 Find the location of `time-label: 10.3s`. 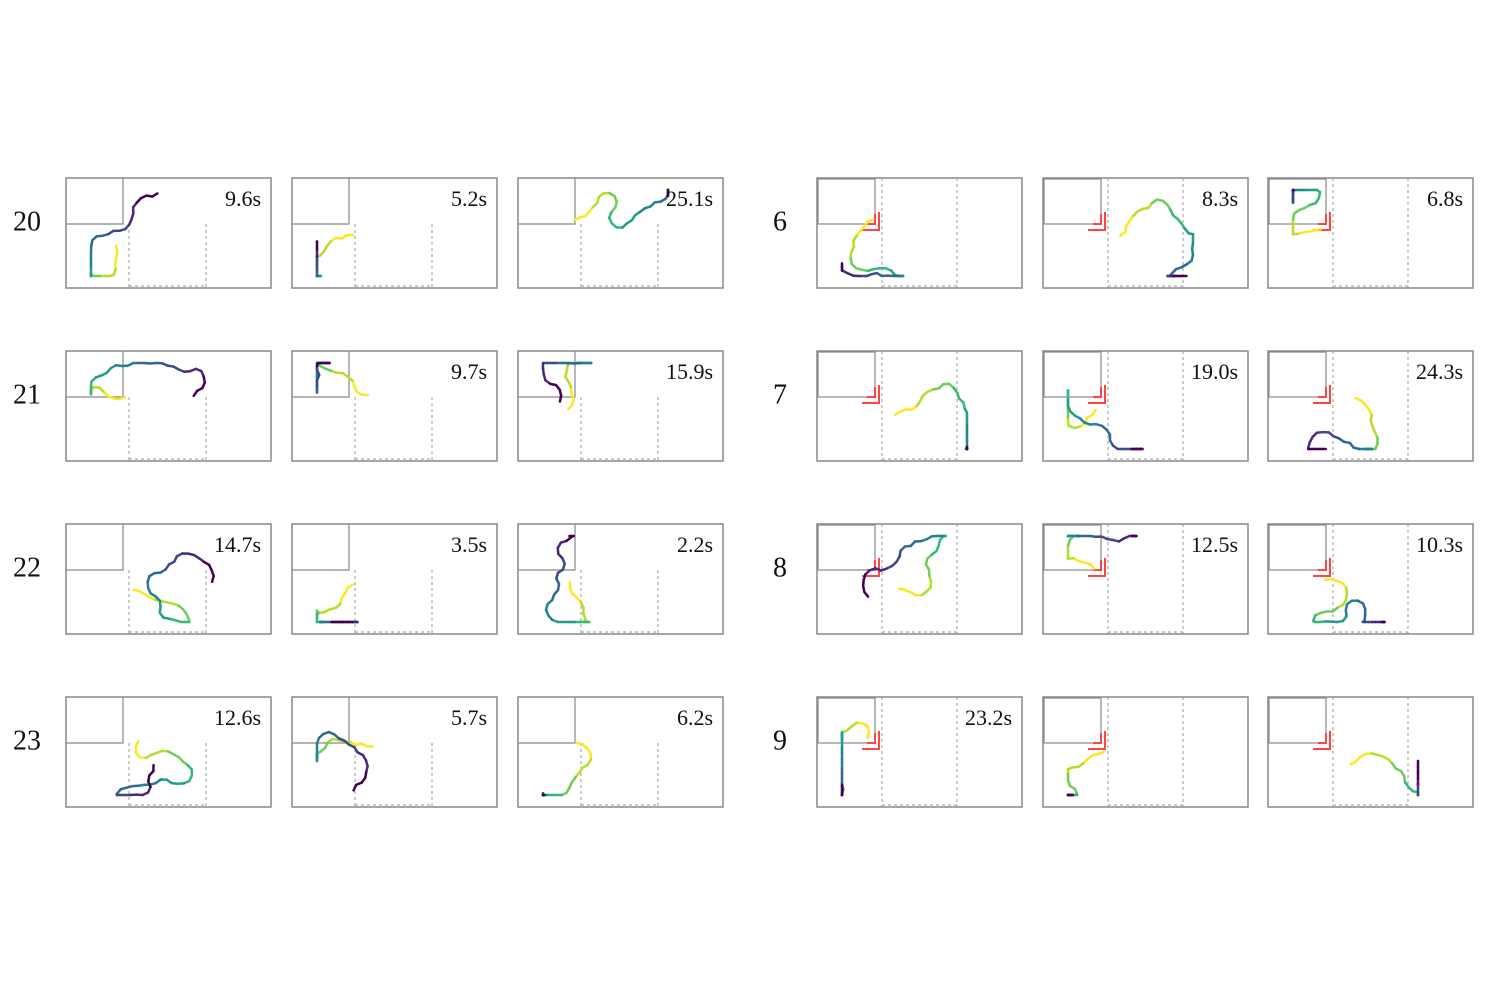

time-label: 10.3s is located at coordinates (1439, 544).